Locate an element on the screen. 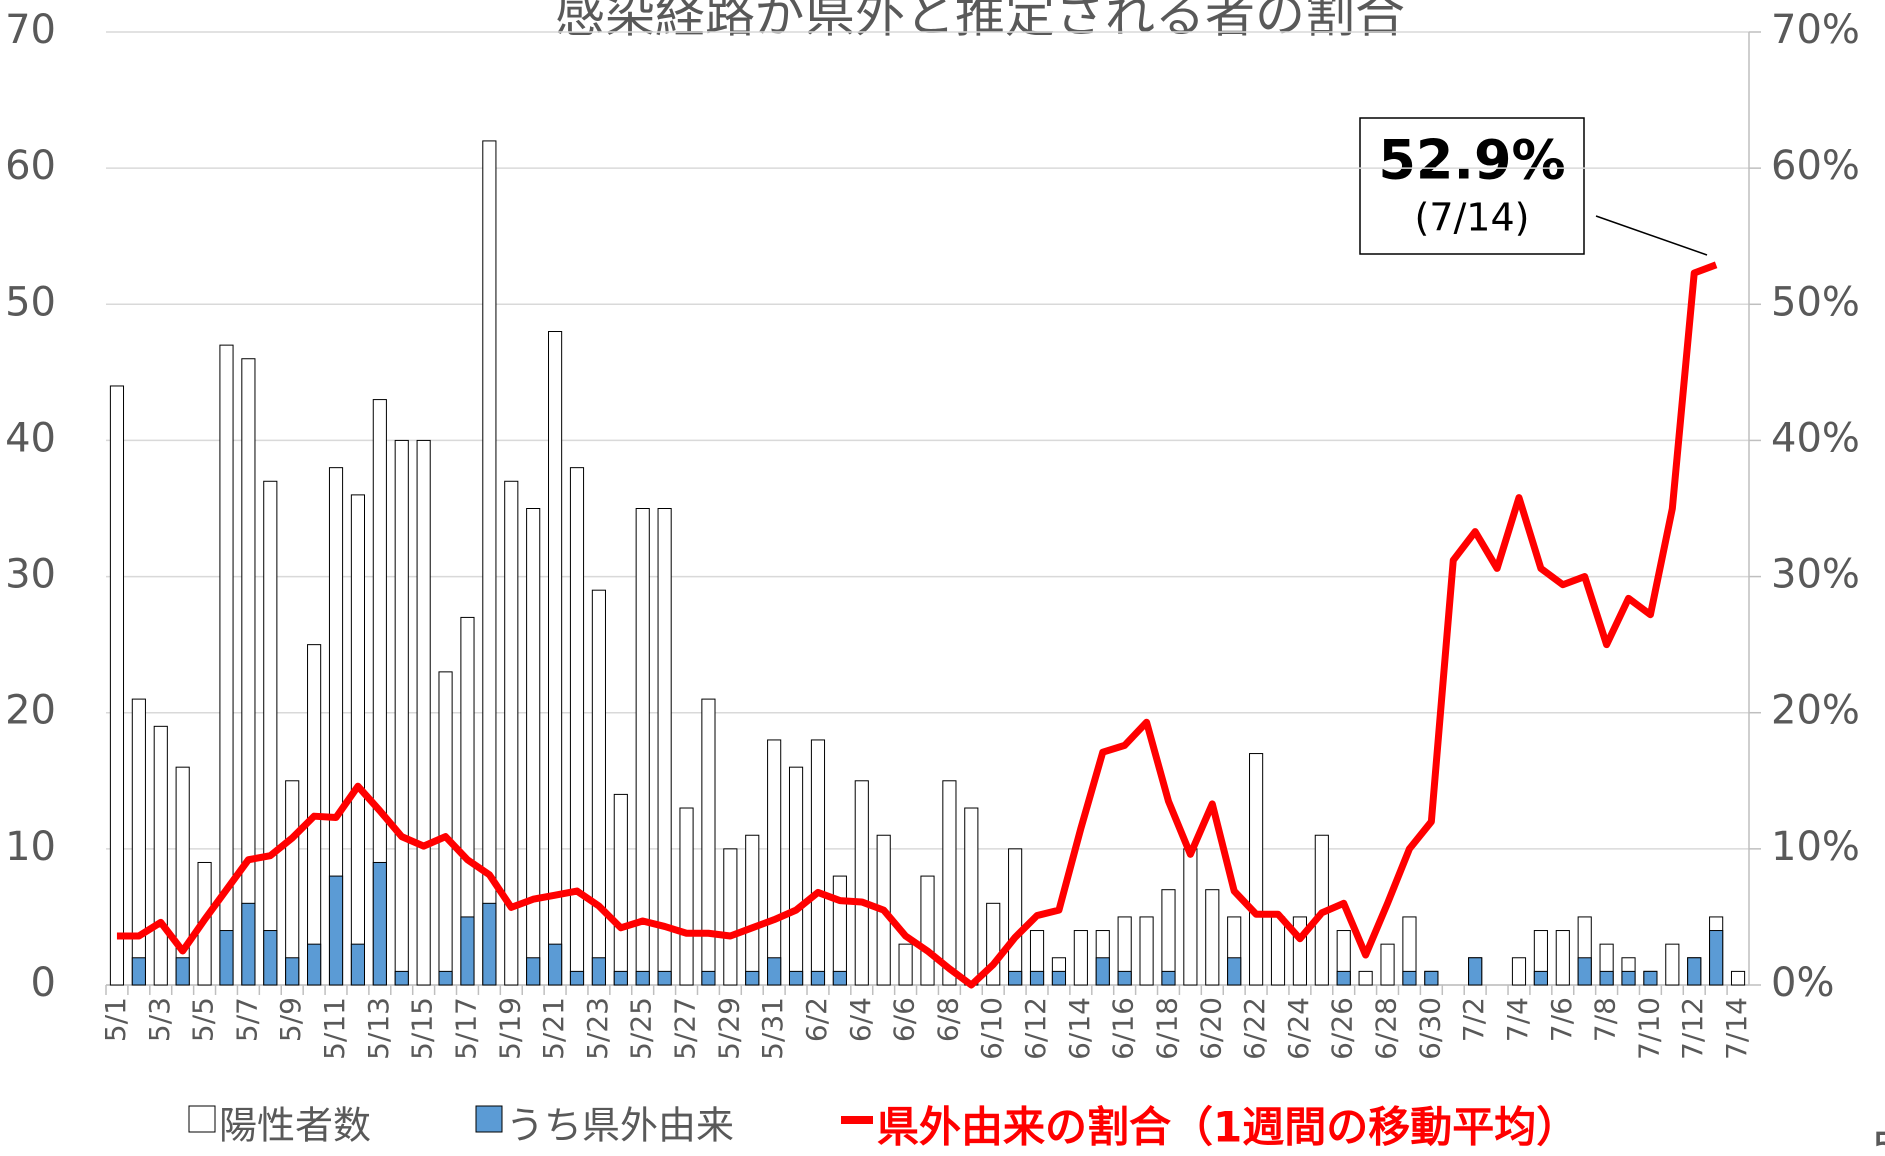  x-tick-label: 6/18 is located at coordinates (1166, 1028).